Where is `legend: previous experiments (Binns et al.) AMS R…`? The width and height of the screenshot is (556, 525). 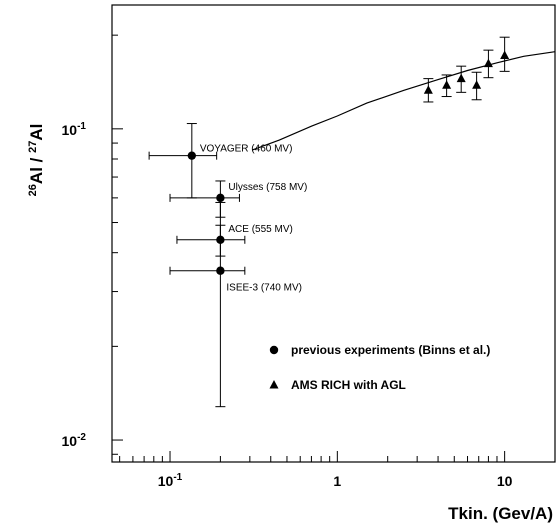
legend: previous experiments (Binns et al.) AMS R… is located at coordinates (379, 367).